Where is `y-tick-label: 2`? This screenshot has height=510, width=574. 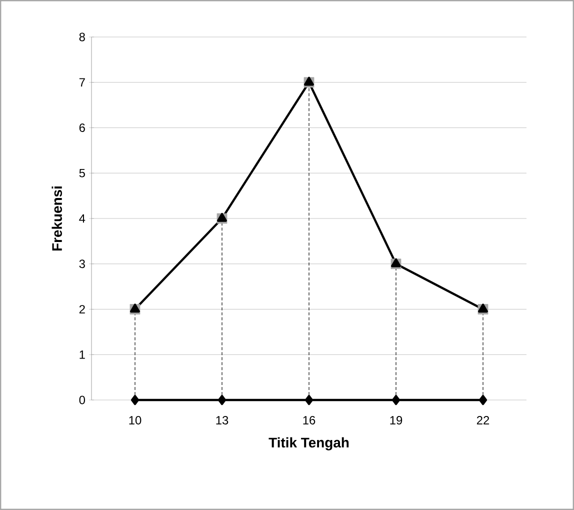
y-tick-label: 2 is located at coordinates (82, 309).